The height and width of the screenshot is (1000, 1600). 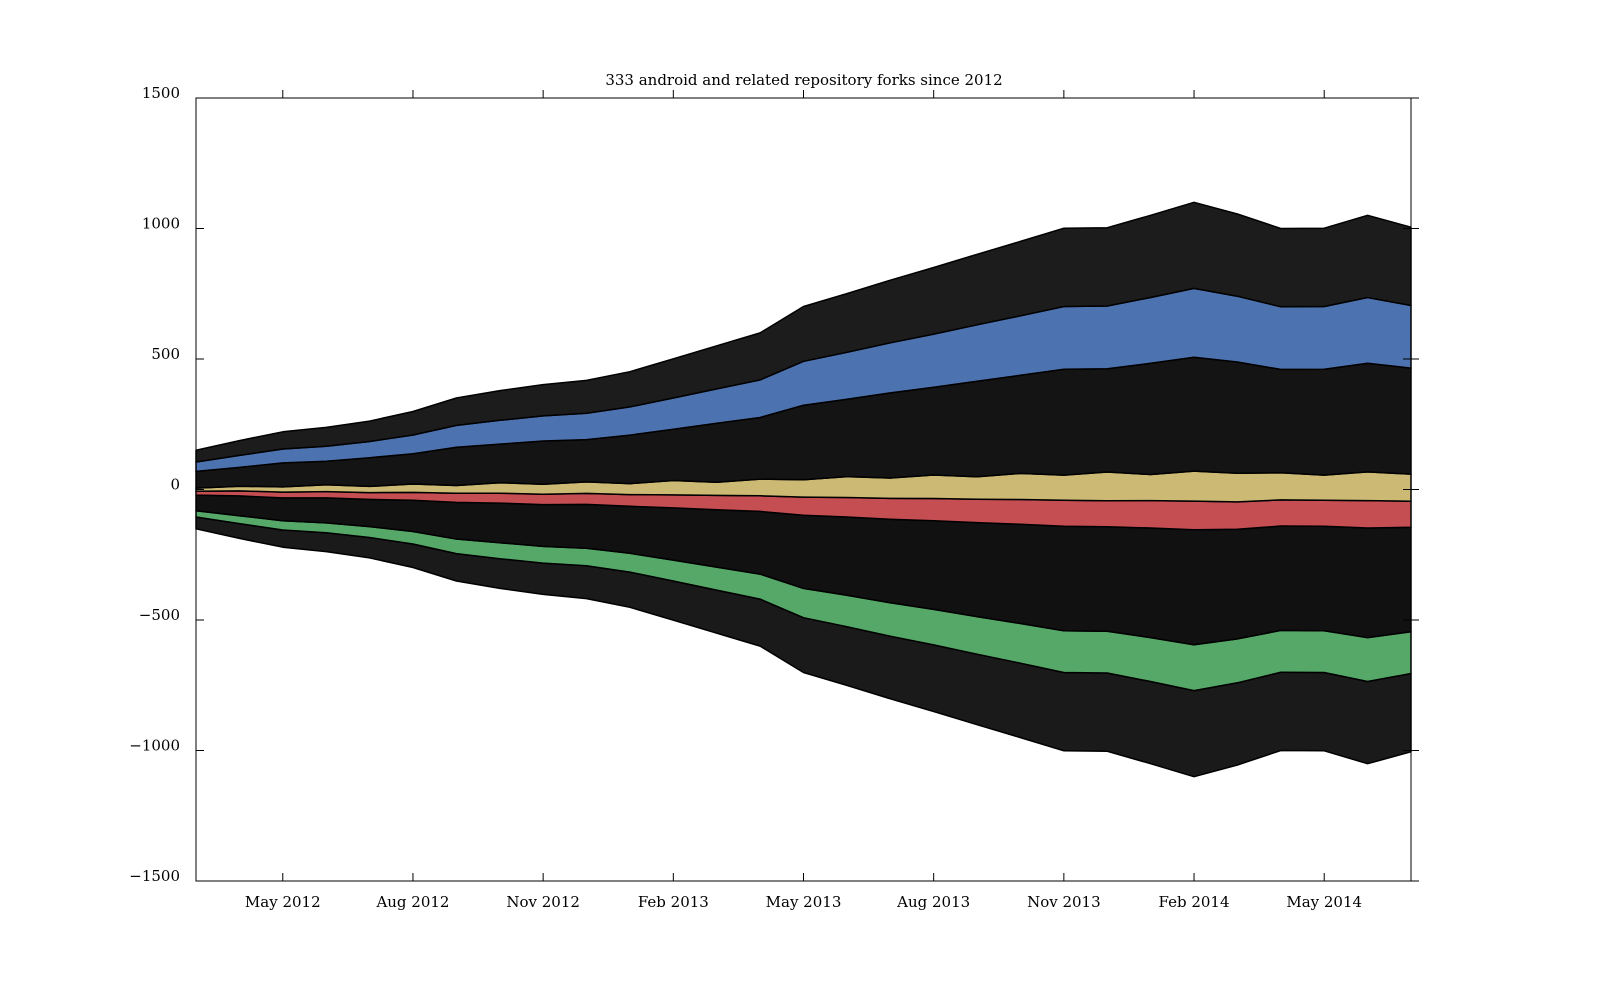 What do you see at coordinates (1324, 902) in the screenshot?
I see `x-tick-label: May 2014` at bounding box center [1324, 902].